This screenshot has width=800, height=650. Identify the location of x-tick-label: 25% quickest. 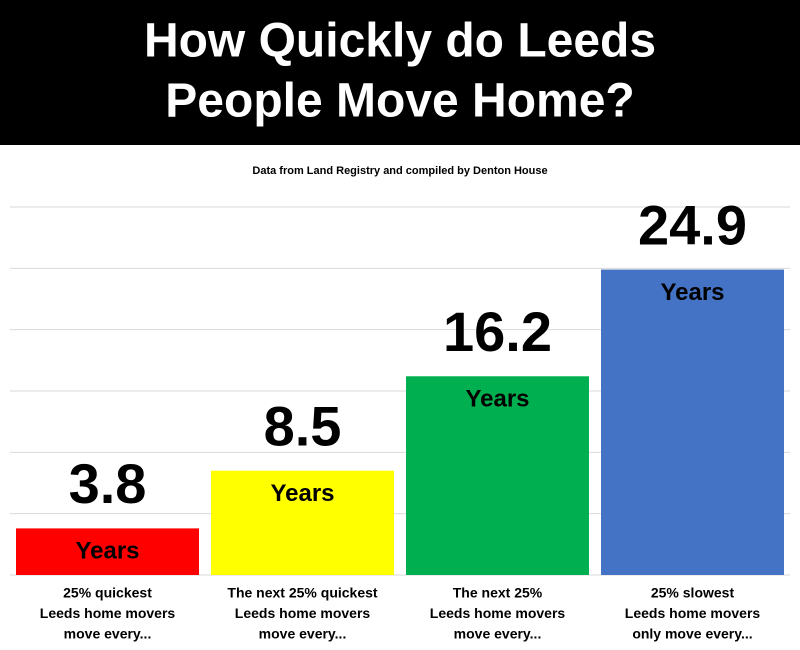
(107, 593).